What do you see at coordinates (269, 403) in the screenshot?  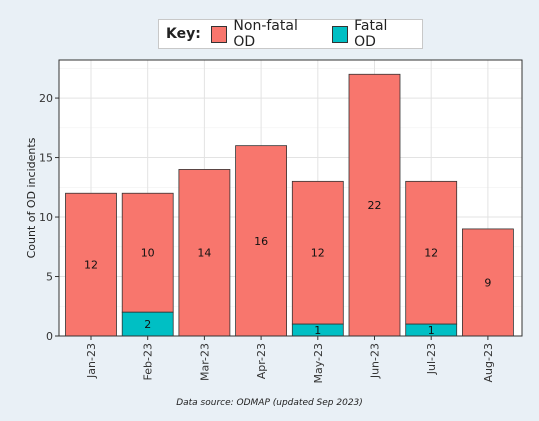 I see `data-source-caption: Data source: ODMAP (updated Sep 2023)` at bounding box center [269, 403].